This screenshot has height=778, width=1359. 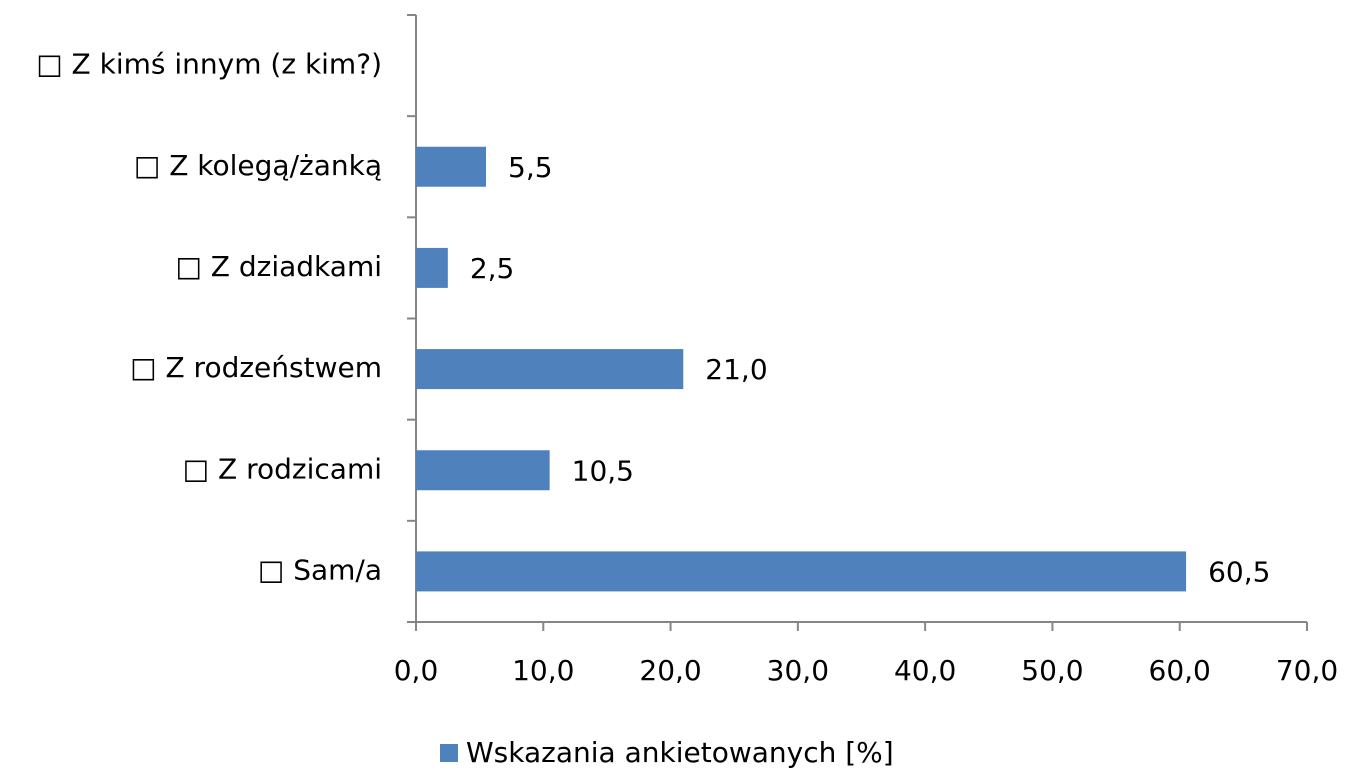 What do you see at coordinates (278, 266) in the screenshot?
I see `y-tick-label: □ Z dziadkami` at bounding box center [278, 266].